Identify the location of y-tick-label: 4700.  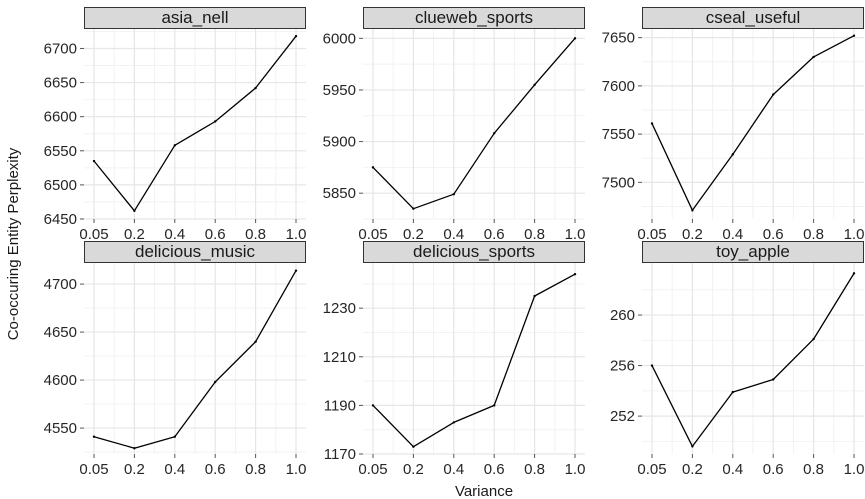
(60, 284).